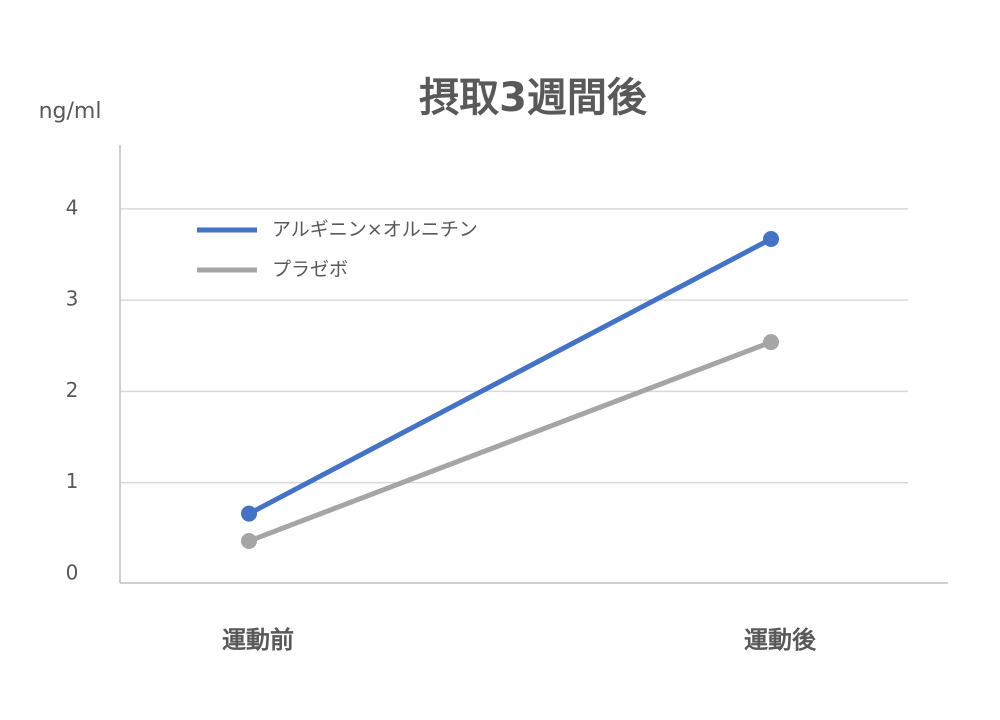 This screenshot has height=720, width=1000. I want to click on y-axis-label: ng/ml, so click(70, 111).